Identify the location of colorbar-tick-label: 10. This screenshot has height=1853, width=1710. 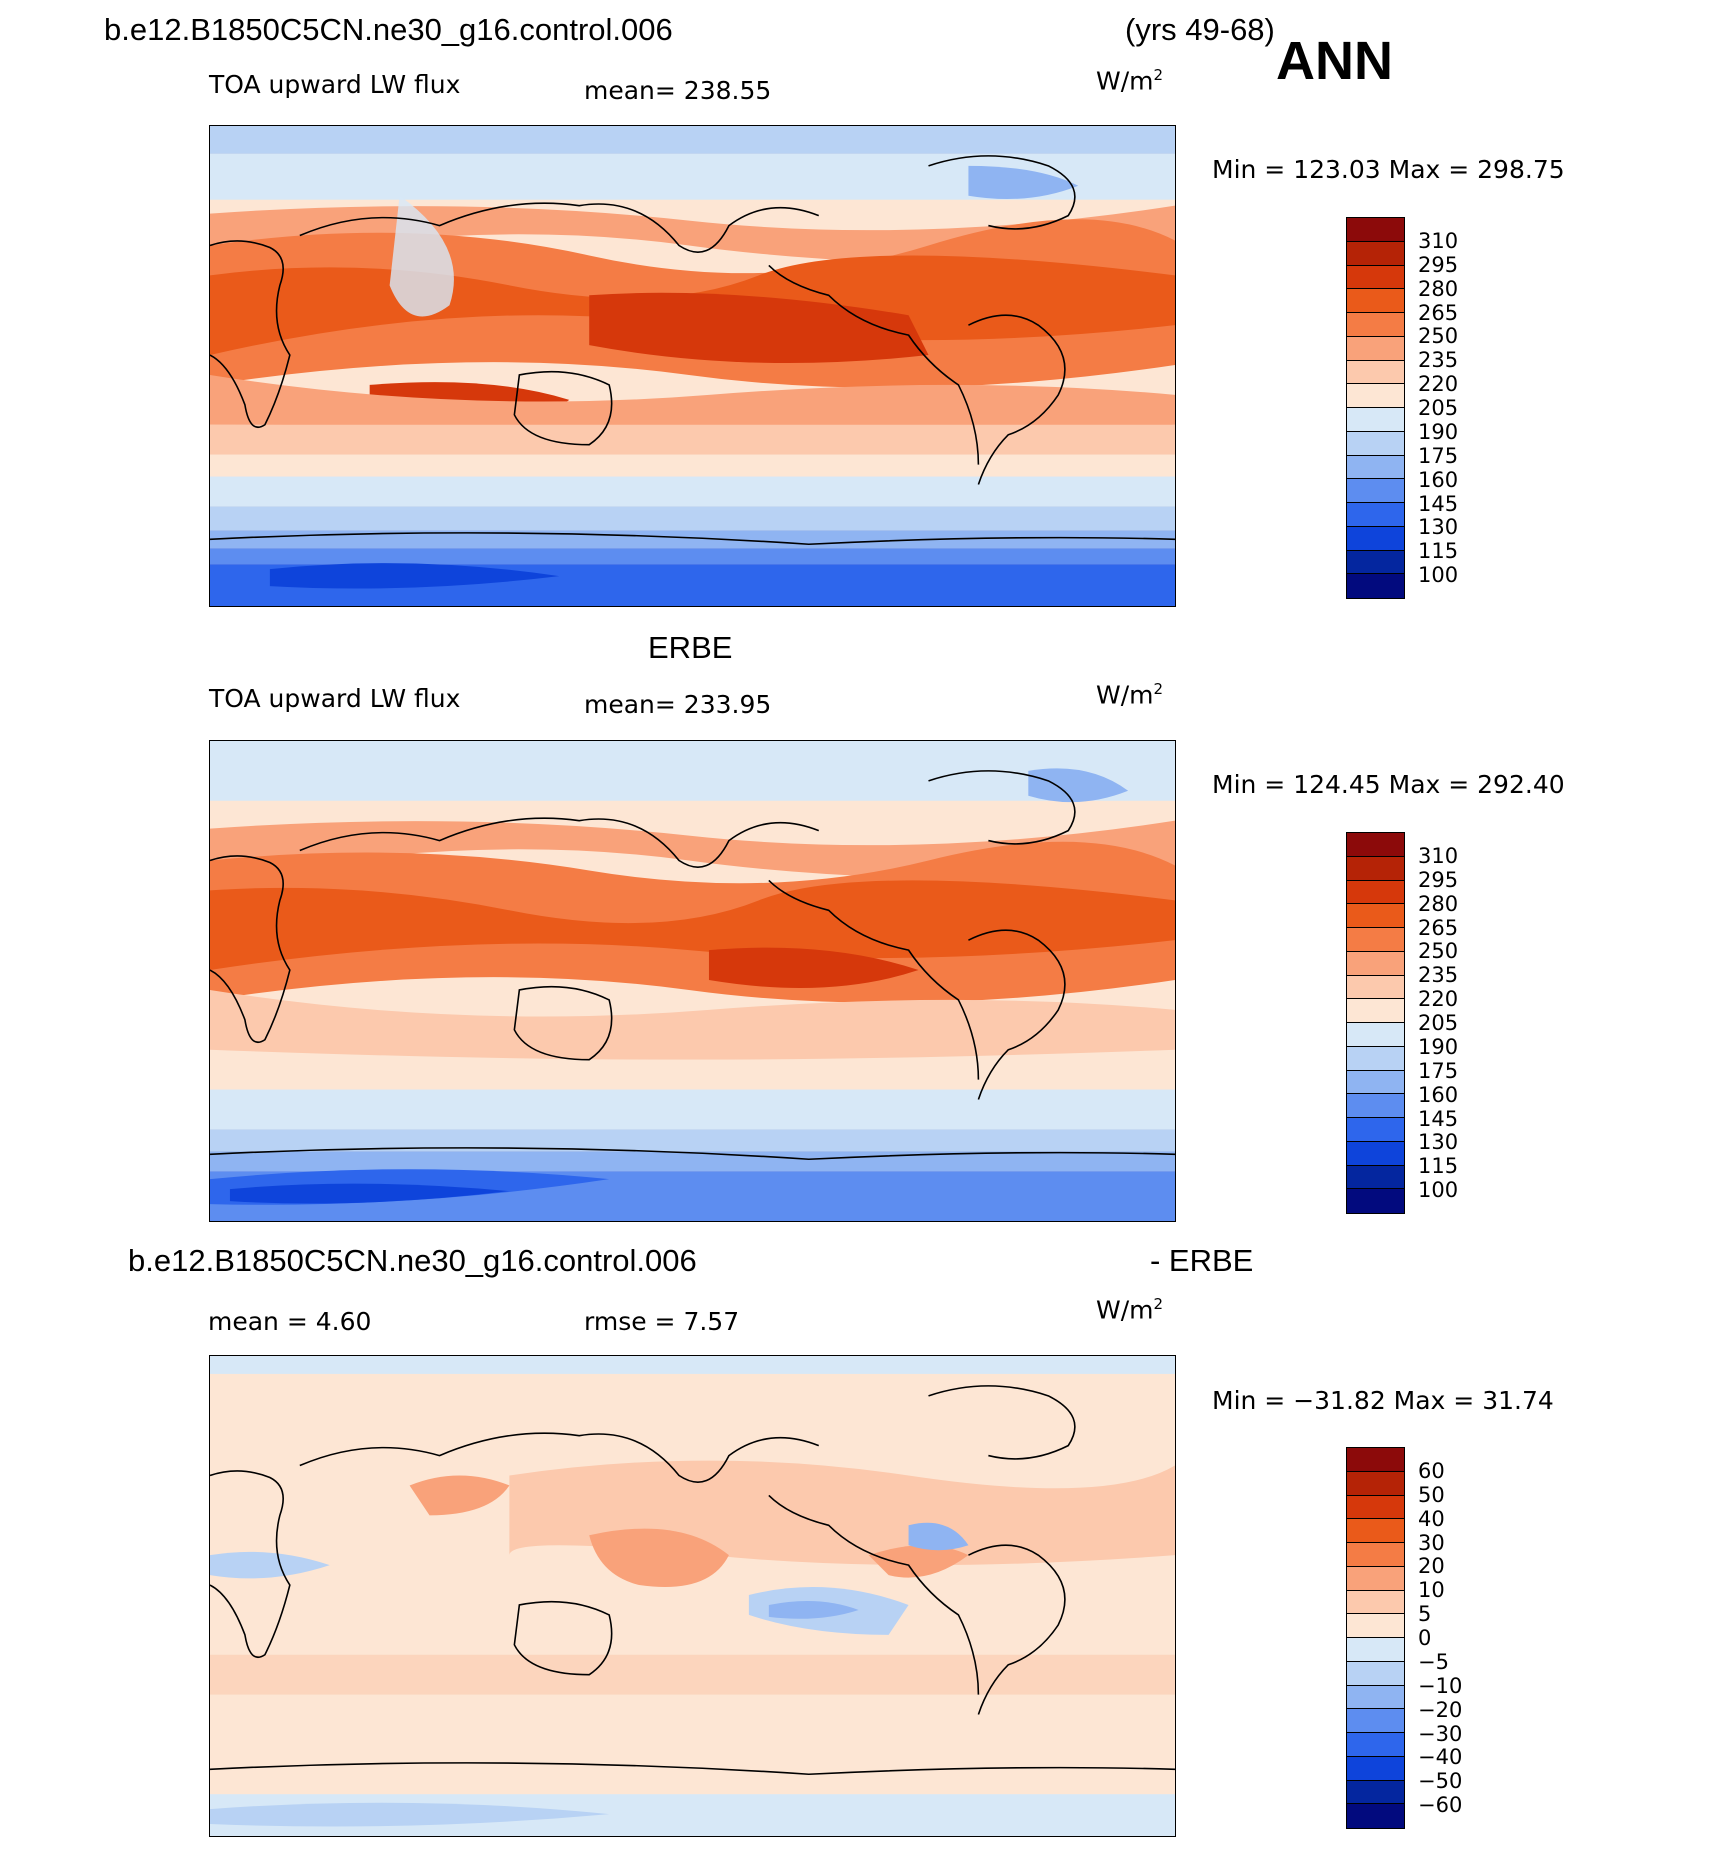
(1431, 1590).